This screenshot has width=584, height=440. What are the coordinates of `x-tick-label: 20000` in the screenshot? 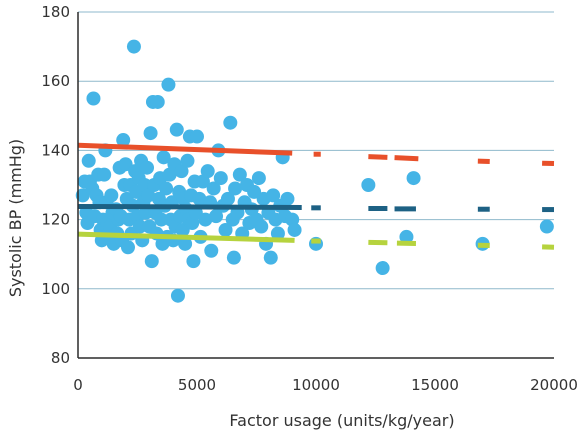 It's located at (554, 385).